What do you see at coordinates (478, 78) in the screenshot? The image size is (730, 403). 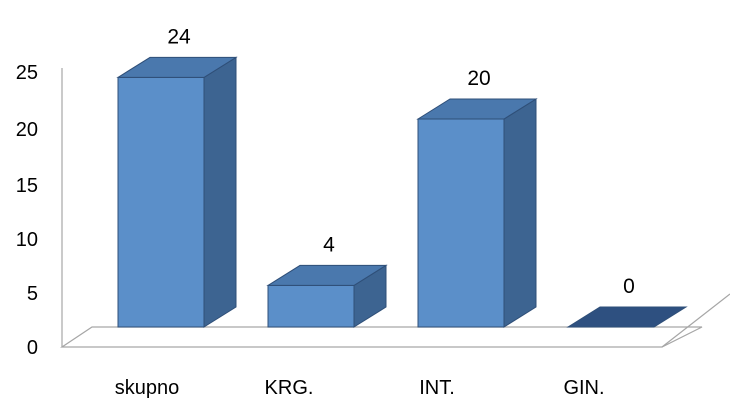 I see `data-label: 20` at bounding box center [478, 78].